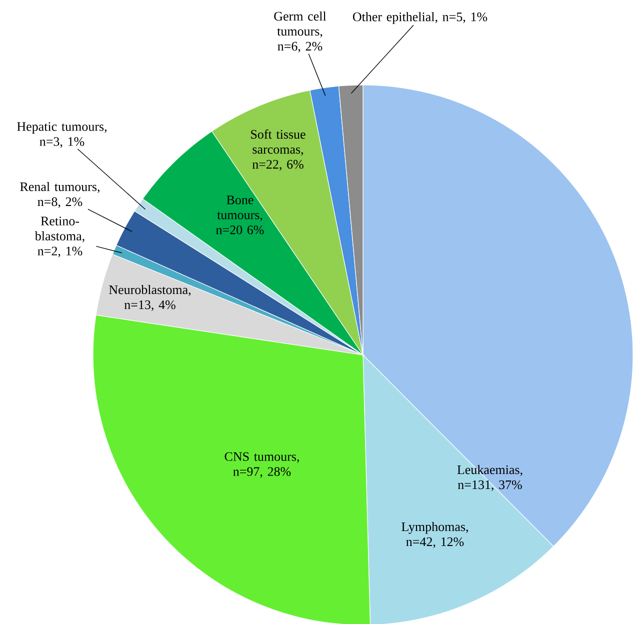 The width and height of the screenshot is (634, 624). What do you see at coordinates (61, 135) in the screenshot?
I see `slice-label: Hepatic tumours, n=3, 1%` at bounding box center [61, 135].